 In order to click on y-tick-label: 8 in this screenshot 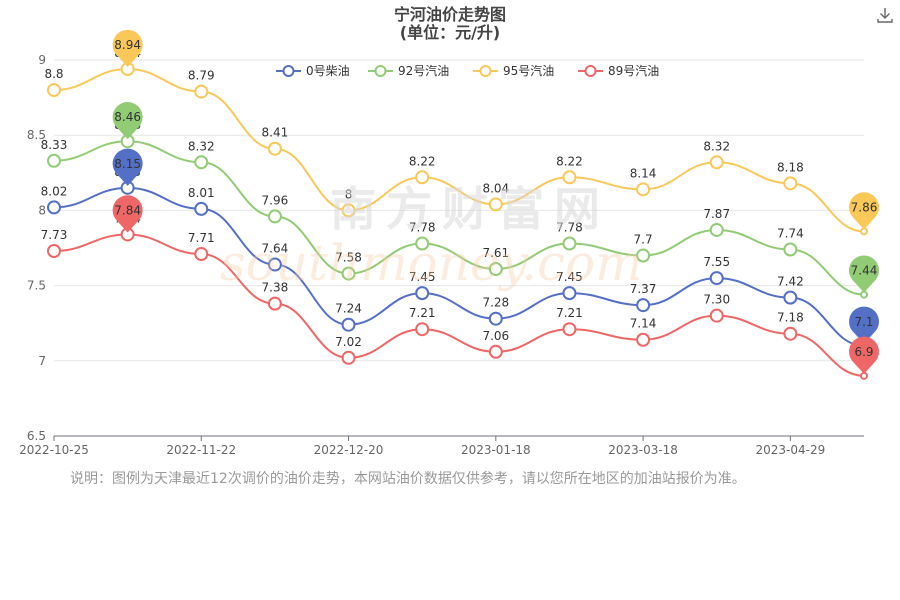, I will do `click(42, 210)`.